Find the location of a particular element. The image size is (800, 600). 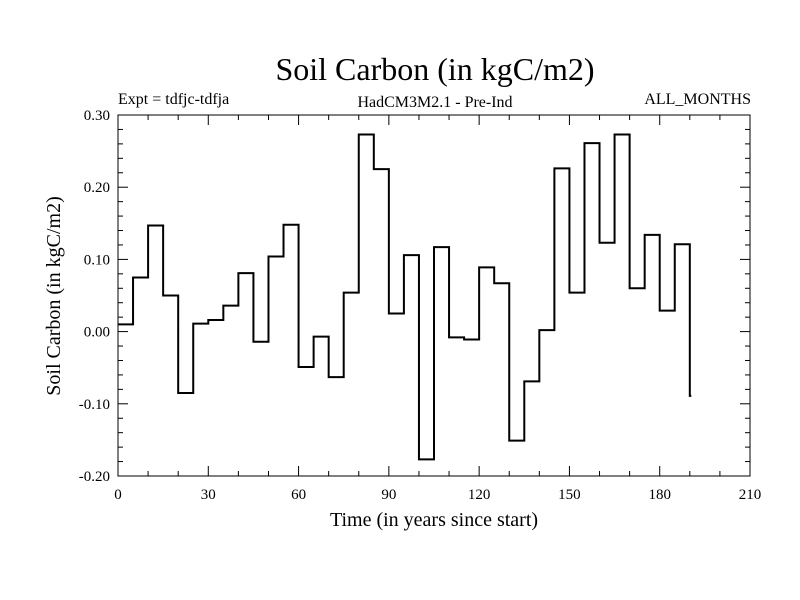

y-tick-label: 0.00 is located at coordinates (97, 333).